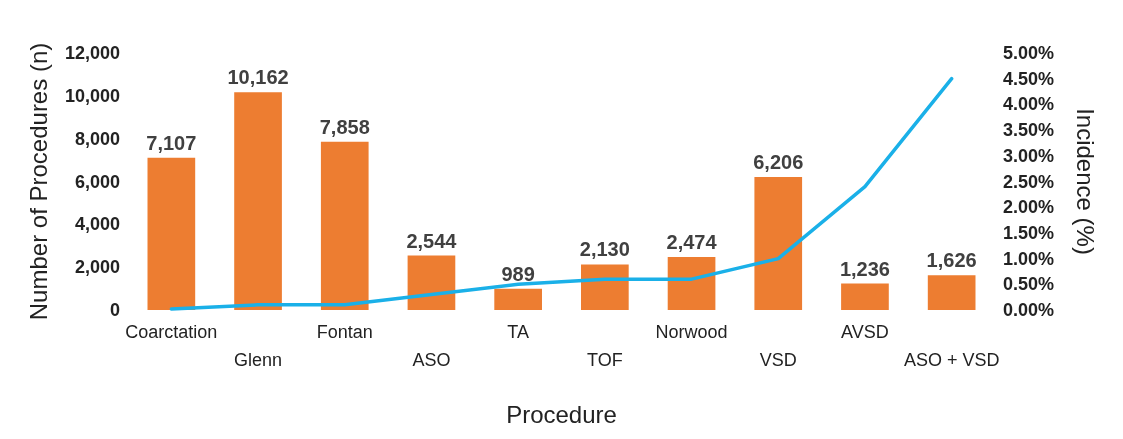  What do you see at coordinates (778, 360) in the screenshot?
I see `x-tick-label: VSD` at bounding box center [778, 360].